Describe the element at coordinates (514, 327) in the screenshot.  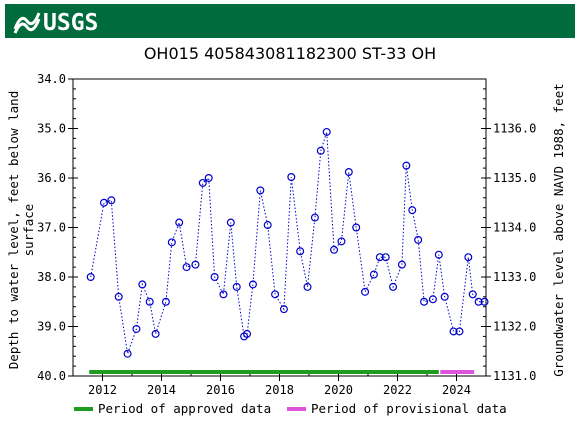
I see `y-right-tick-label: 1132.0` at that location.